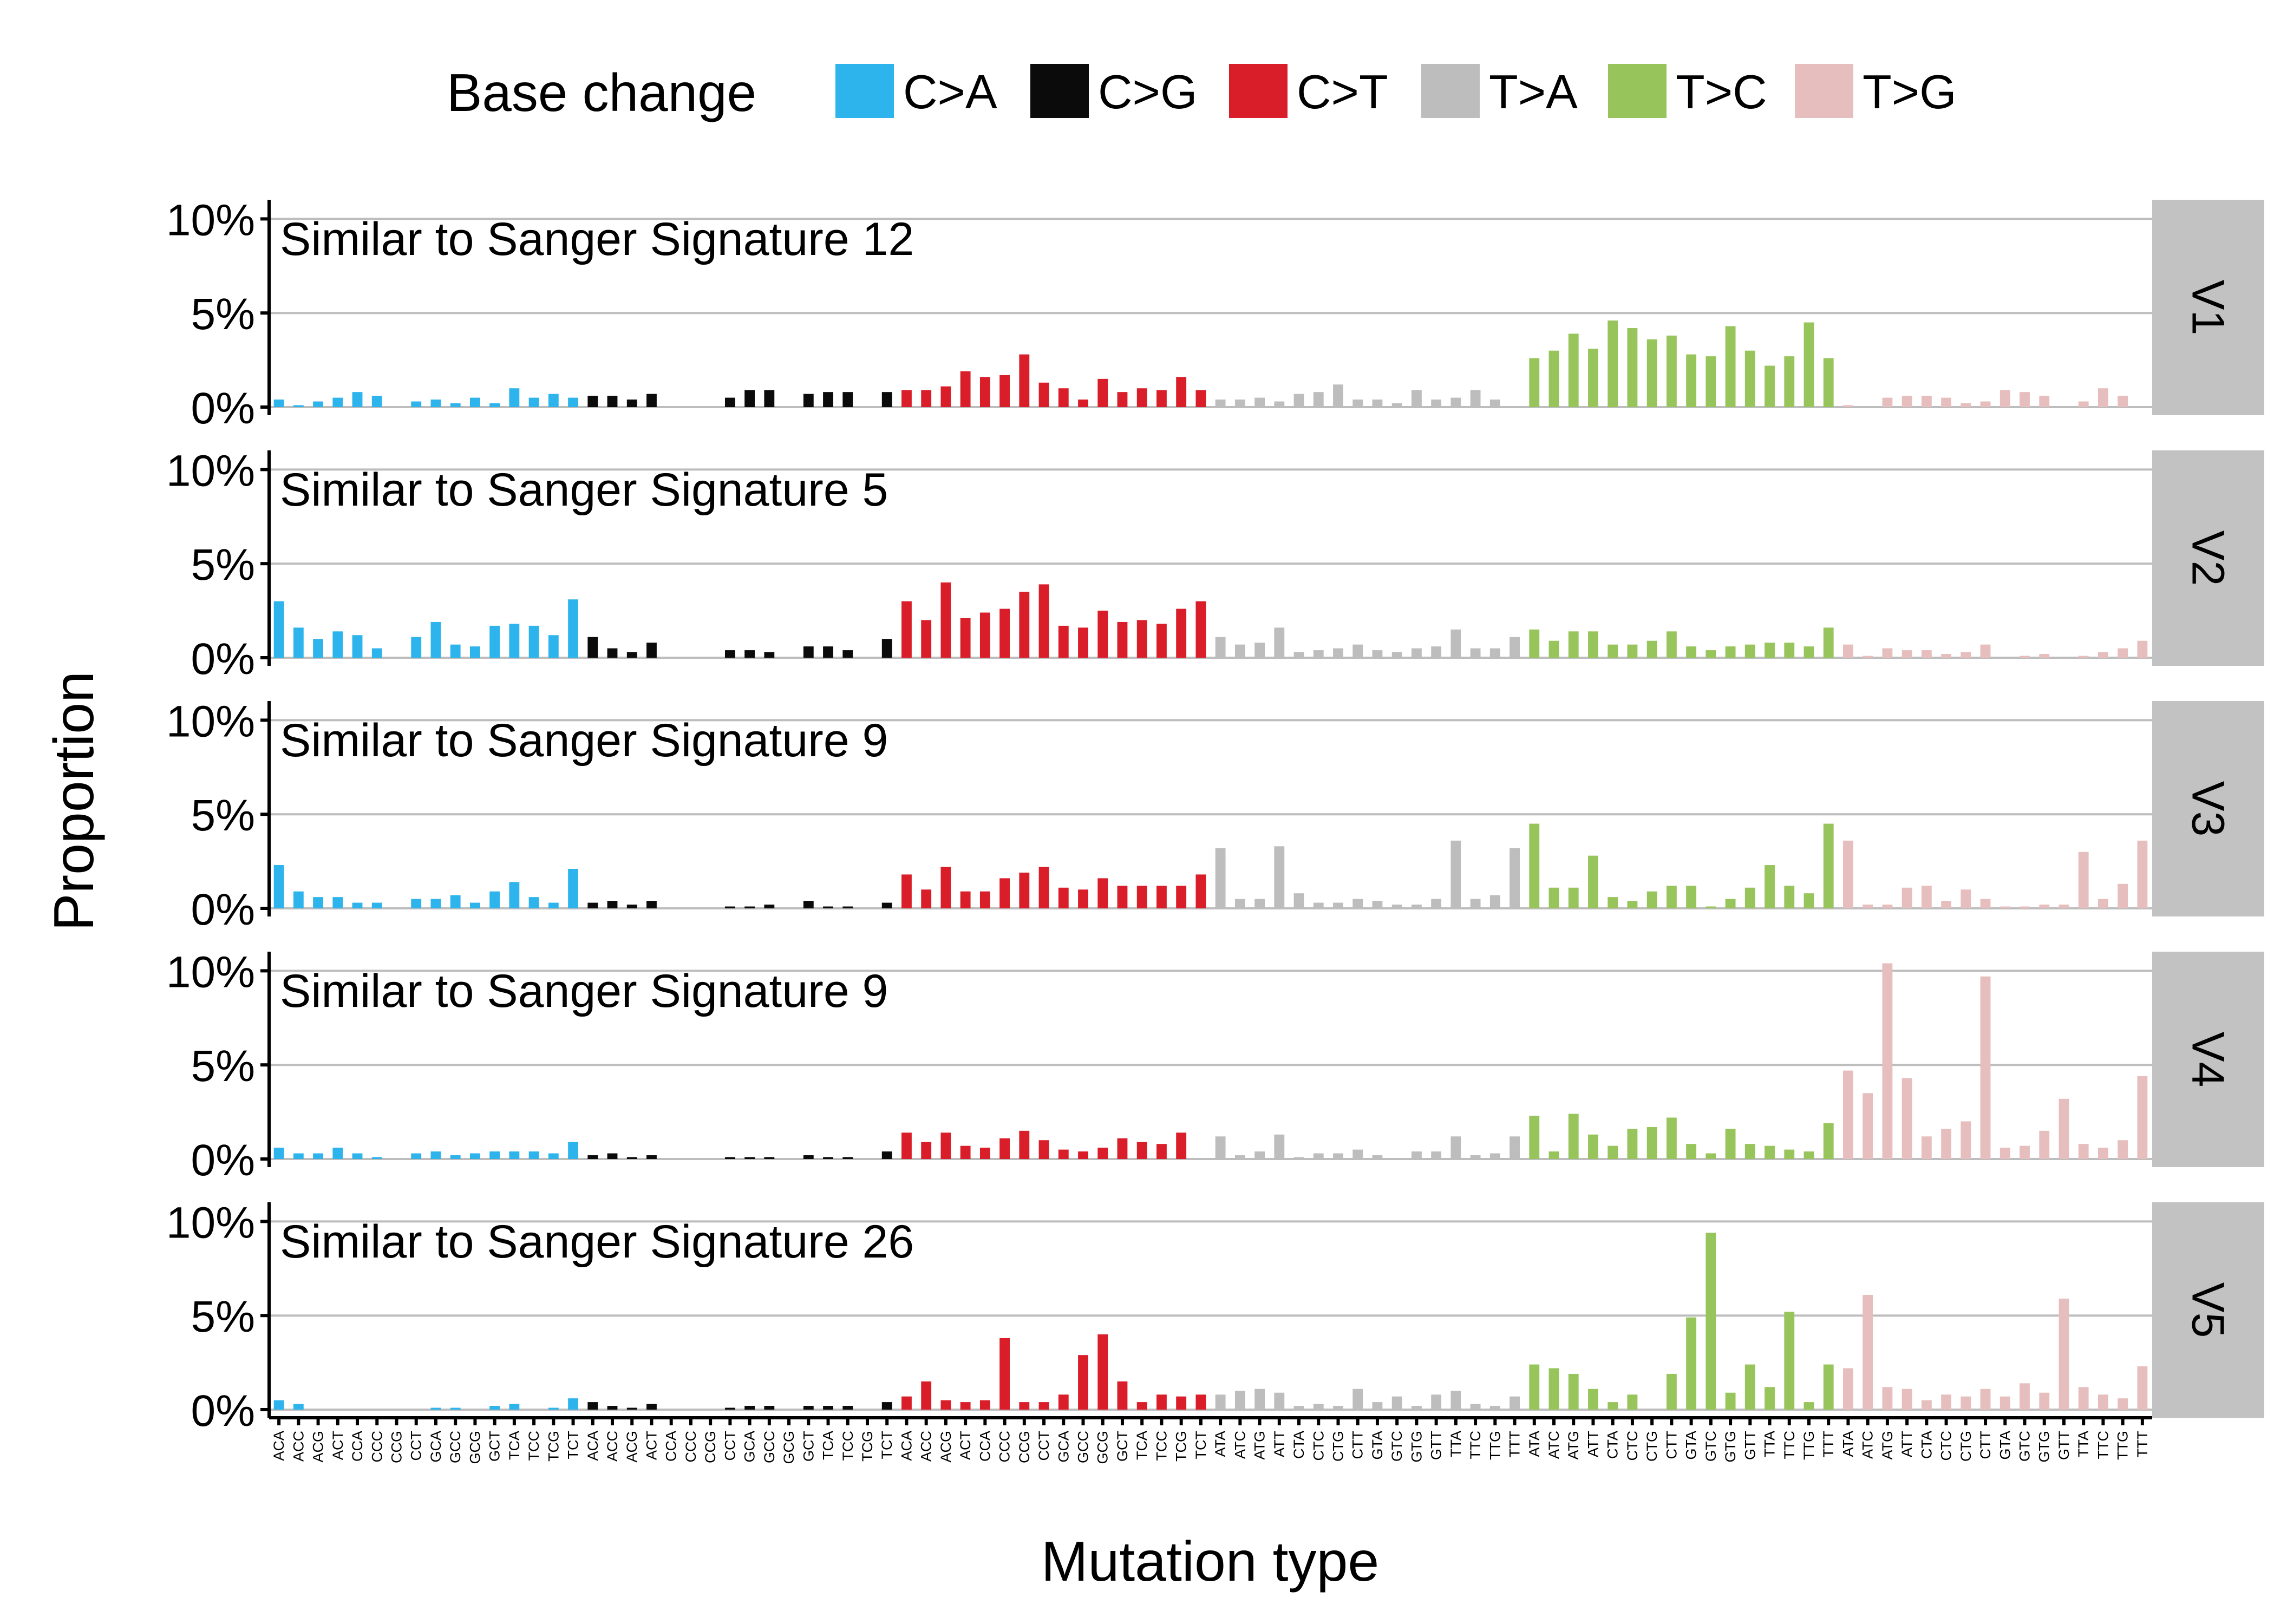 The height and width of the screenshot is (1624, 2274). Describe the element at coordinates (809, 1408) in the screenshot. I see `bar-V5-GCT` at that location.